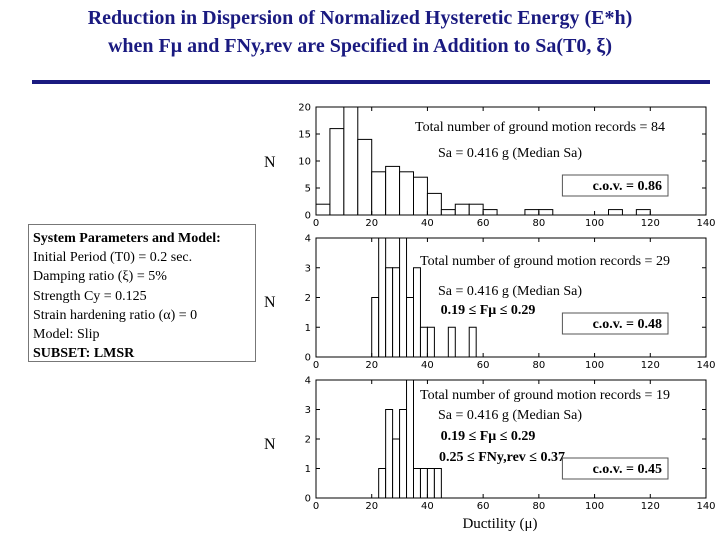 This screenshot has width=720, height=540. Describe the element at coordinates (270, 444) in the screenshot. I see `ylabel-panel3: N` at that location.